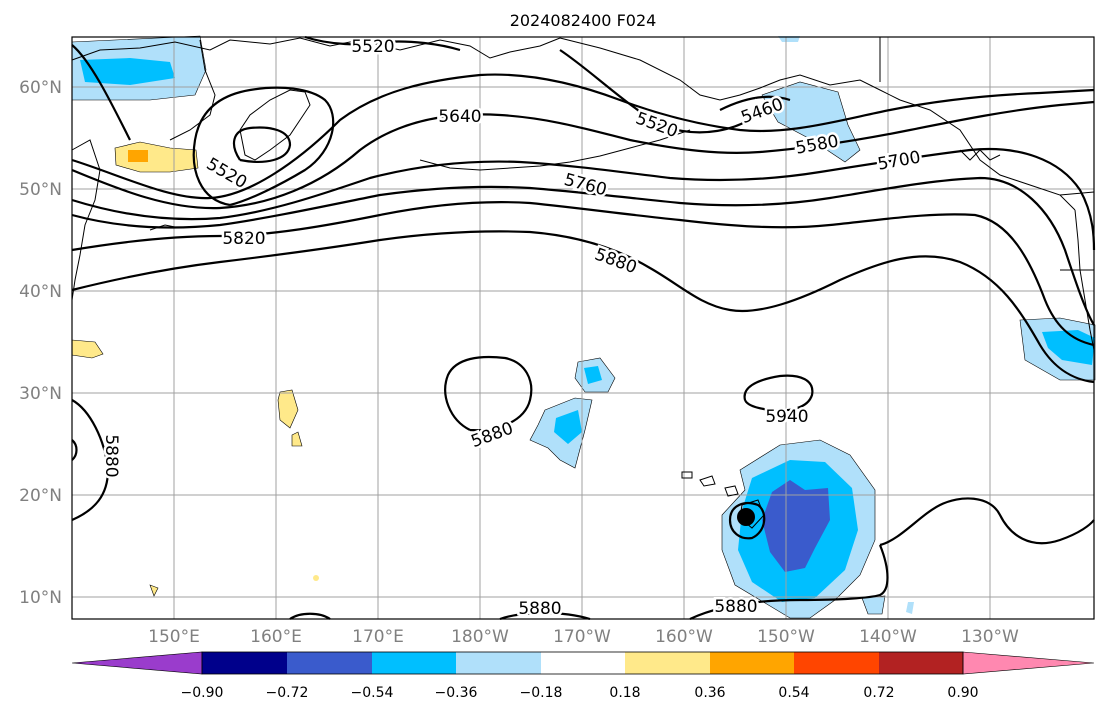 The height and width of the screenshot is (716, 1105). I want to click on coast-asia-north, so click(316, 49).